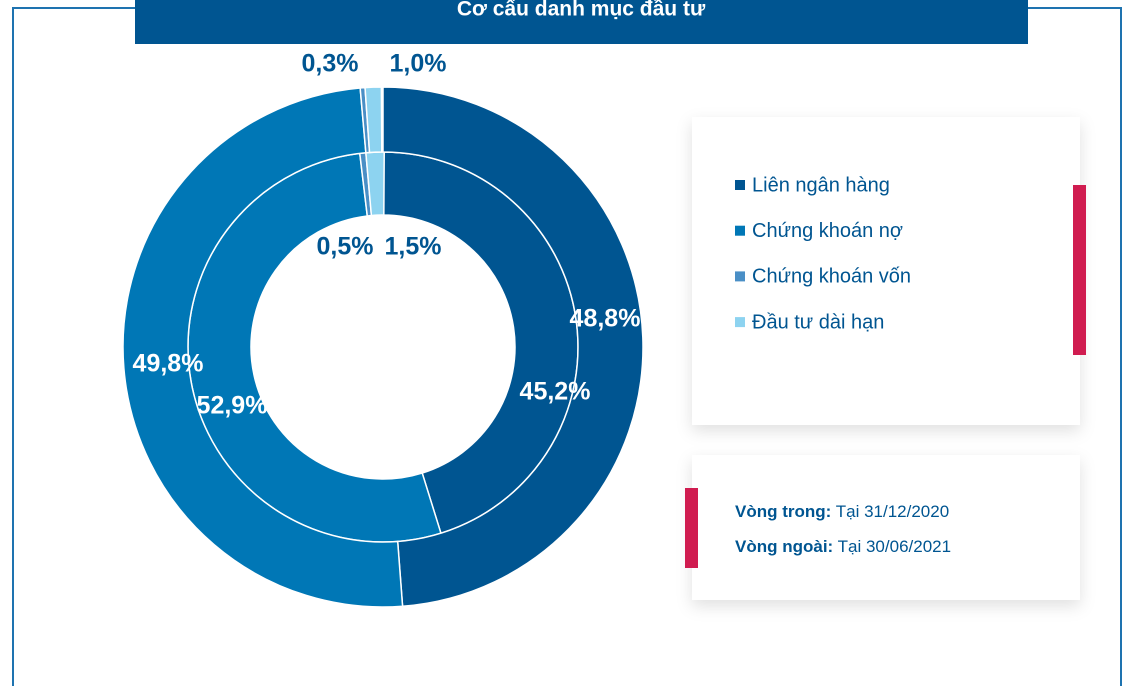 The width and height of the screenshot is (1133, 686). Describe the element at coordinates (418, 64) in the screenshot. I see `value-label: 1,0%` at that location.